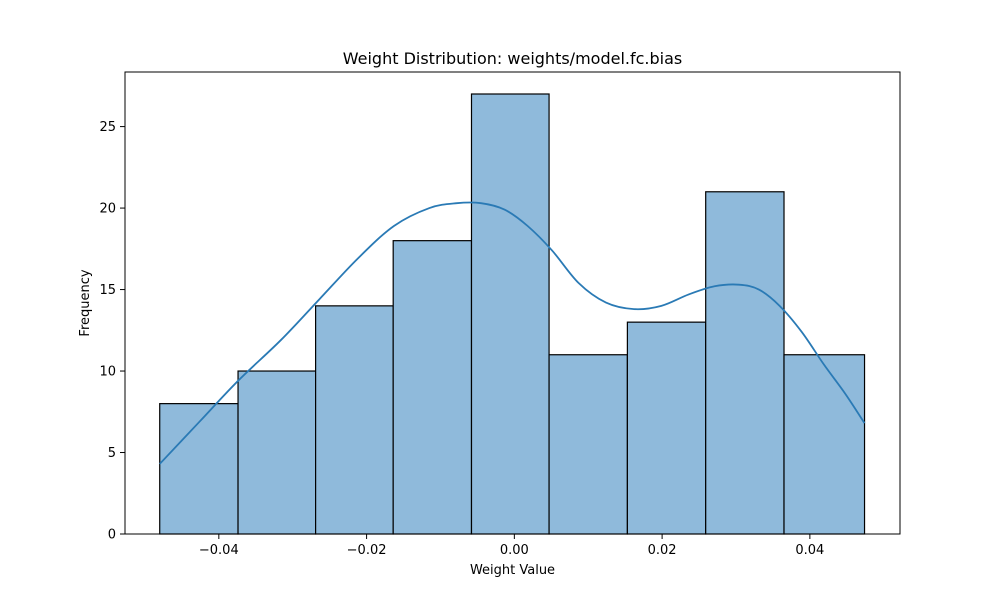  What do you see at coordinates (107, 290) in the screenshot?
I see `y-tick-label-4: 15` at bounding box center [107, 290].